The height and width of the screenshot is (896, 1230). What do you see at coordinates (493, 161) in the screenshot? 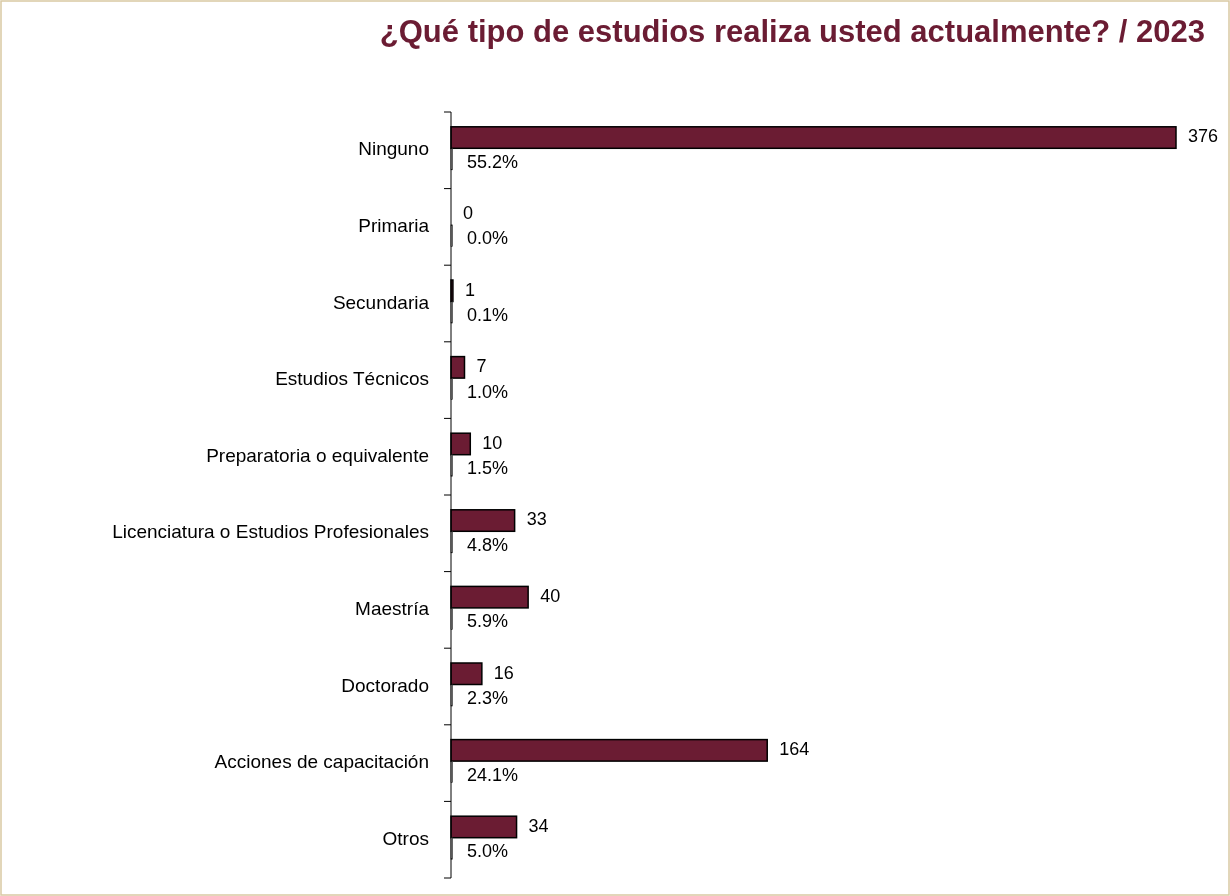
I see `data-label: 55.2%` at bounding box center [493, 161].